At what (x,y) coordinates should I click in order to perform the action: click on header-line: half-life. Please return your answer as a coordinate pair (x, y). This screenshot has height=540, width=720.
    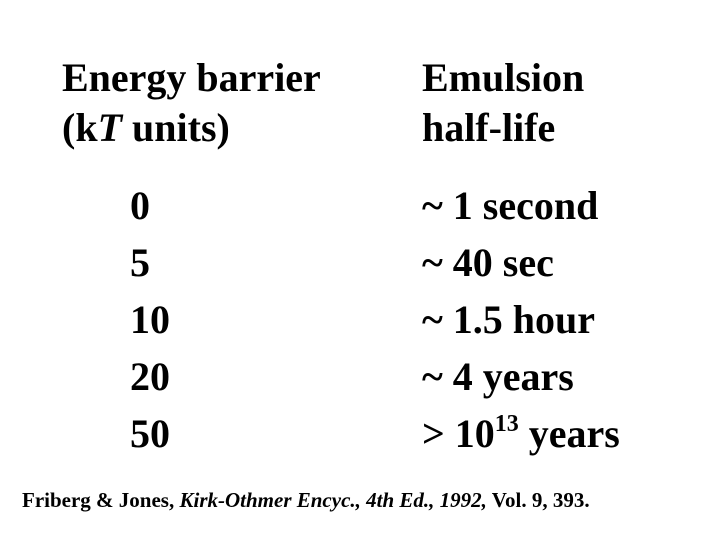
    Looking at the image, I should click on (489, 127).